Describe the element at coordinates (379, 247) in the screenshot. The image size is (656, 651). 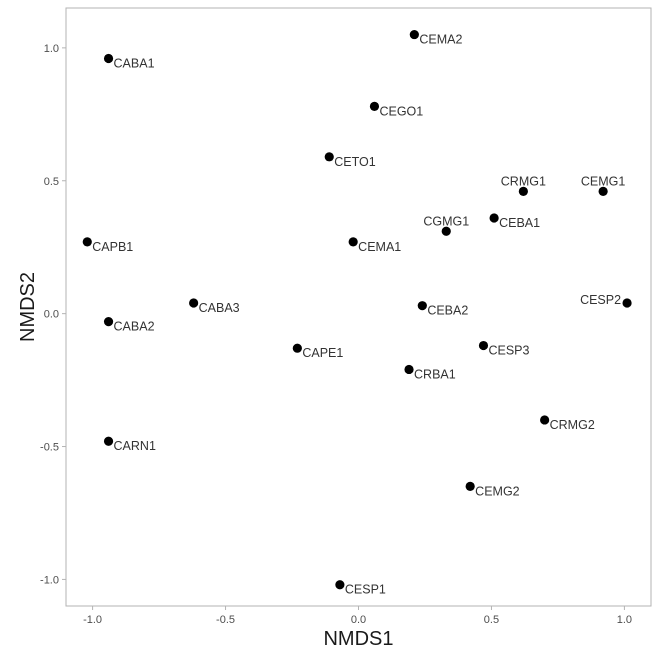
I see `point-label: CEMA1` at that location.